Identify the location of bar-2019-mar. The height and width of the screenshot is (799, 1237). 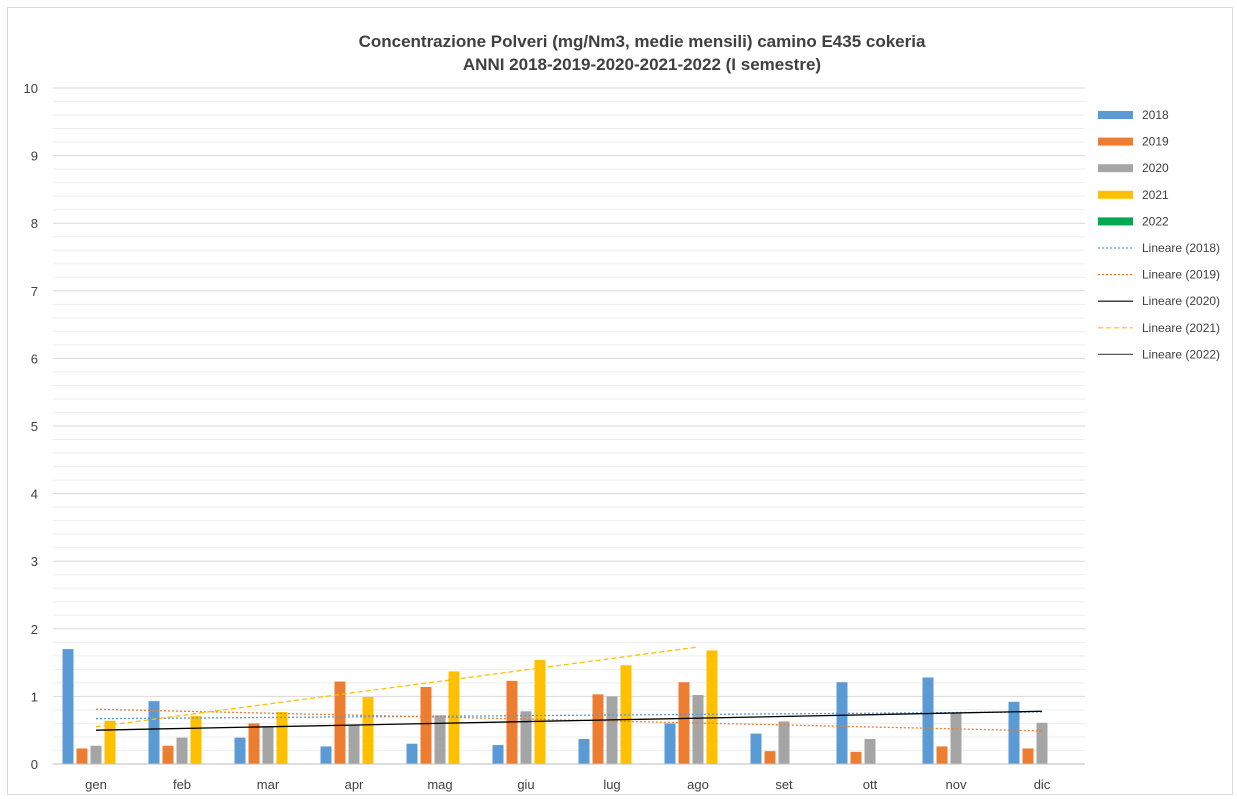
(254, 743).